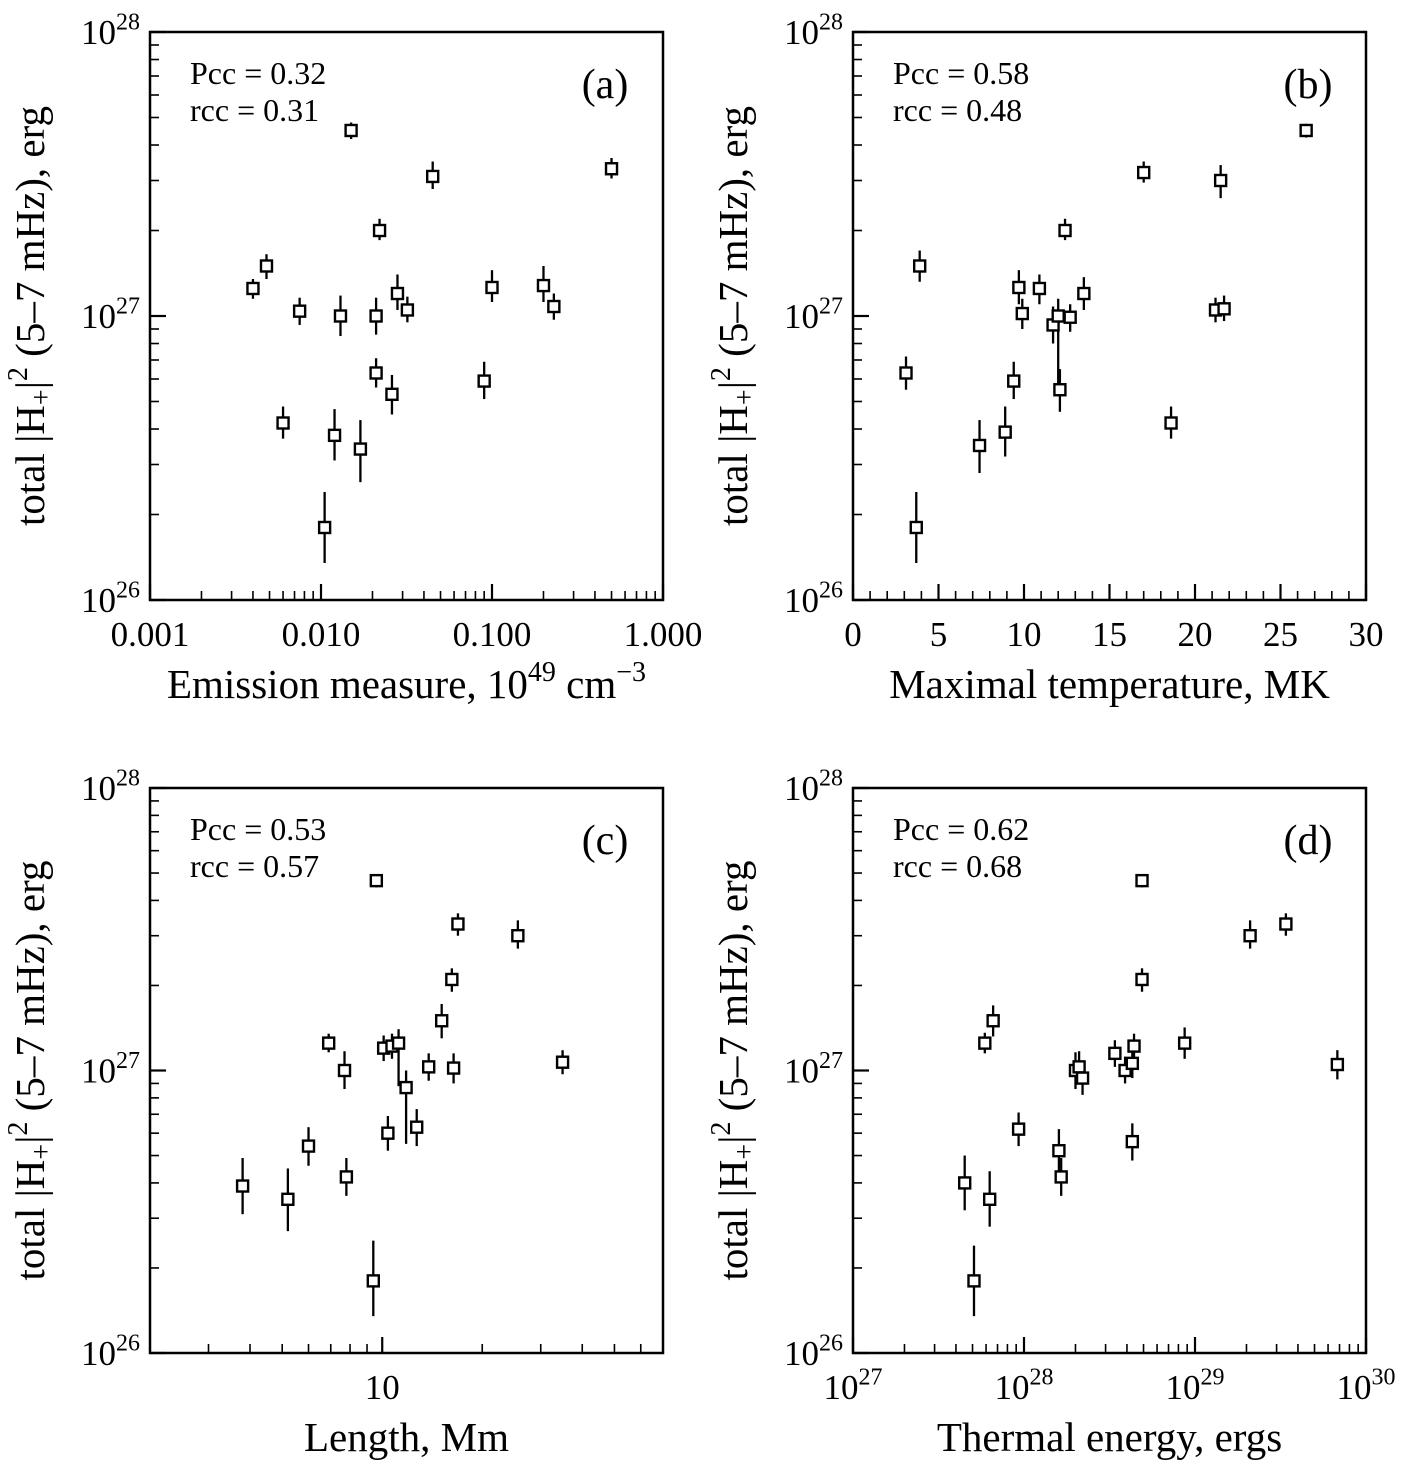  I want to click on correlation-stat: Pcc = 0.32, so click(258, 73).